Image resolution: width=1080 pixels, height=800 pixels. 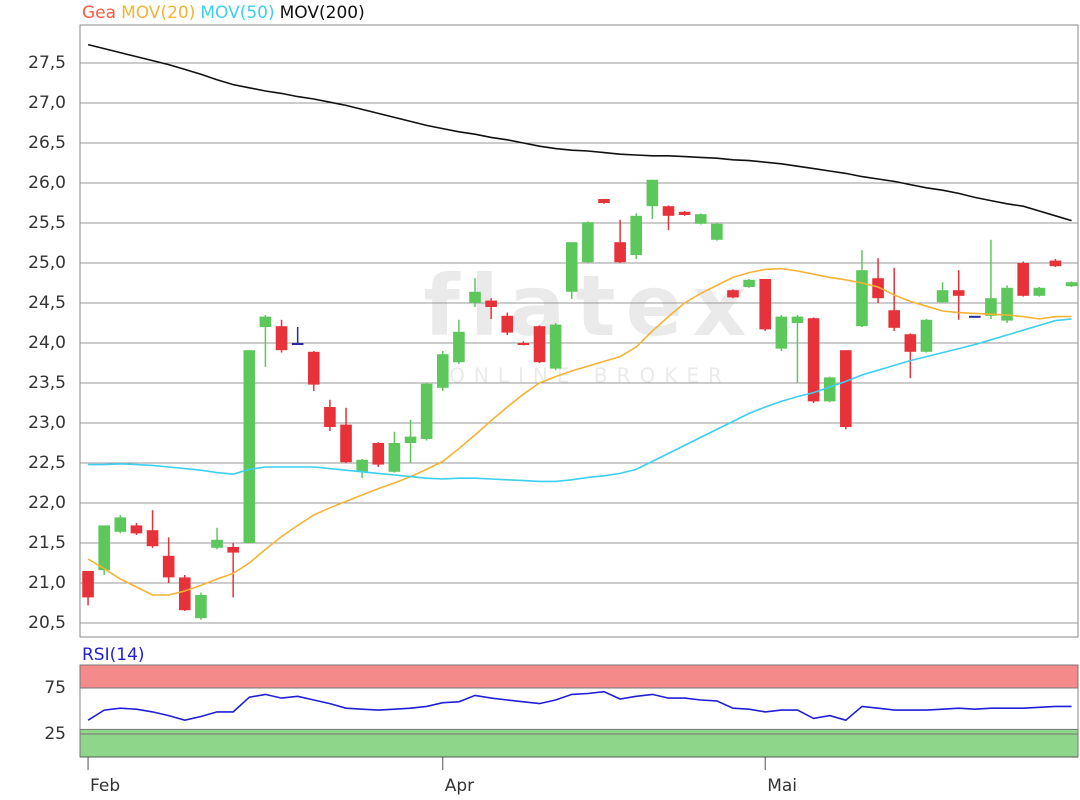 I want to click on x-tick-label: Feb, so click(x=105, y=786).